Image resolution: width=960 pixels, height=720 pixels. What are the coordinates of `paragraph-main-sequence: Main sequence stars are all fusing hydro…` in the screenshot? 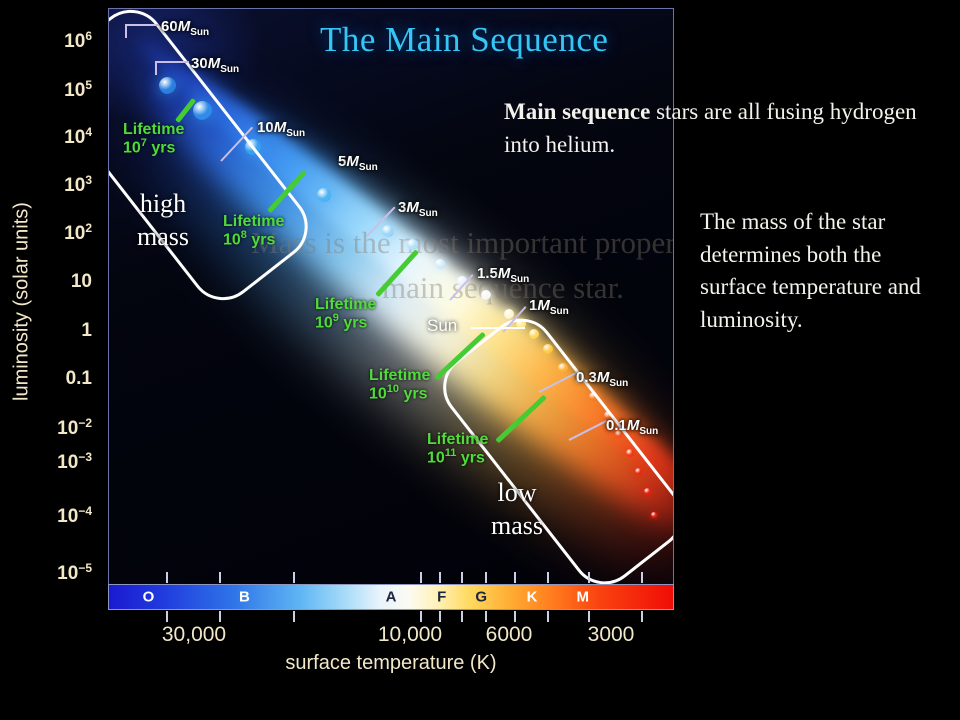 It's located at (719, 128).